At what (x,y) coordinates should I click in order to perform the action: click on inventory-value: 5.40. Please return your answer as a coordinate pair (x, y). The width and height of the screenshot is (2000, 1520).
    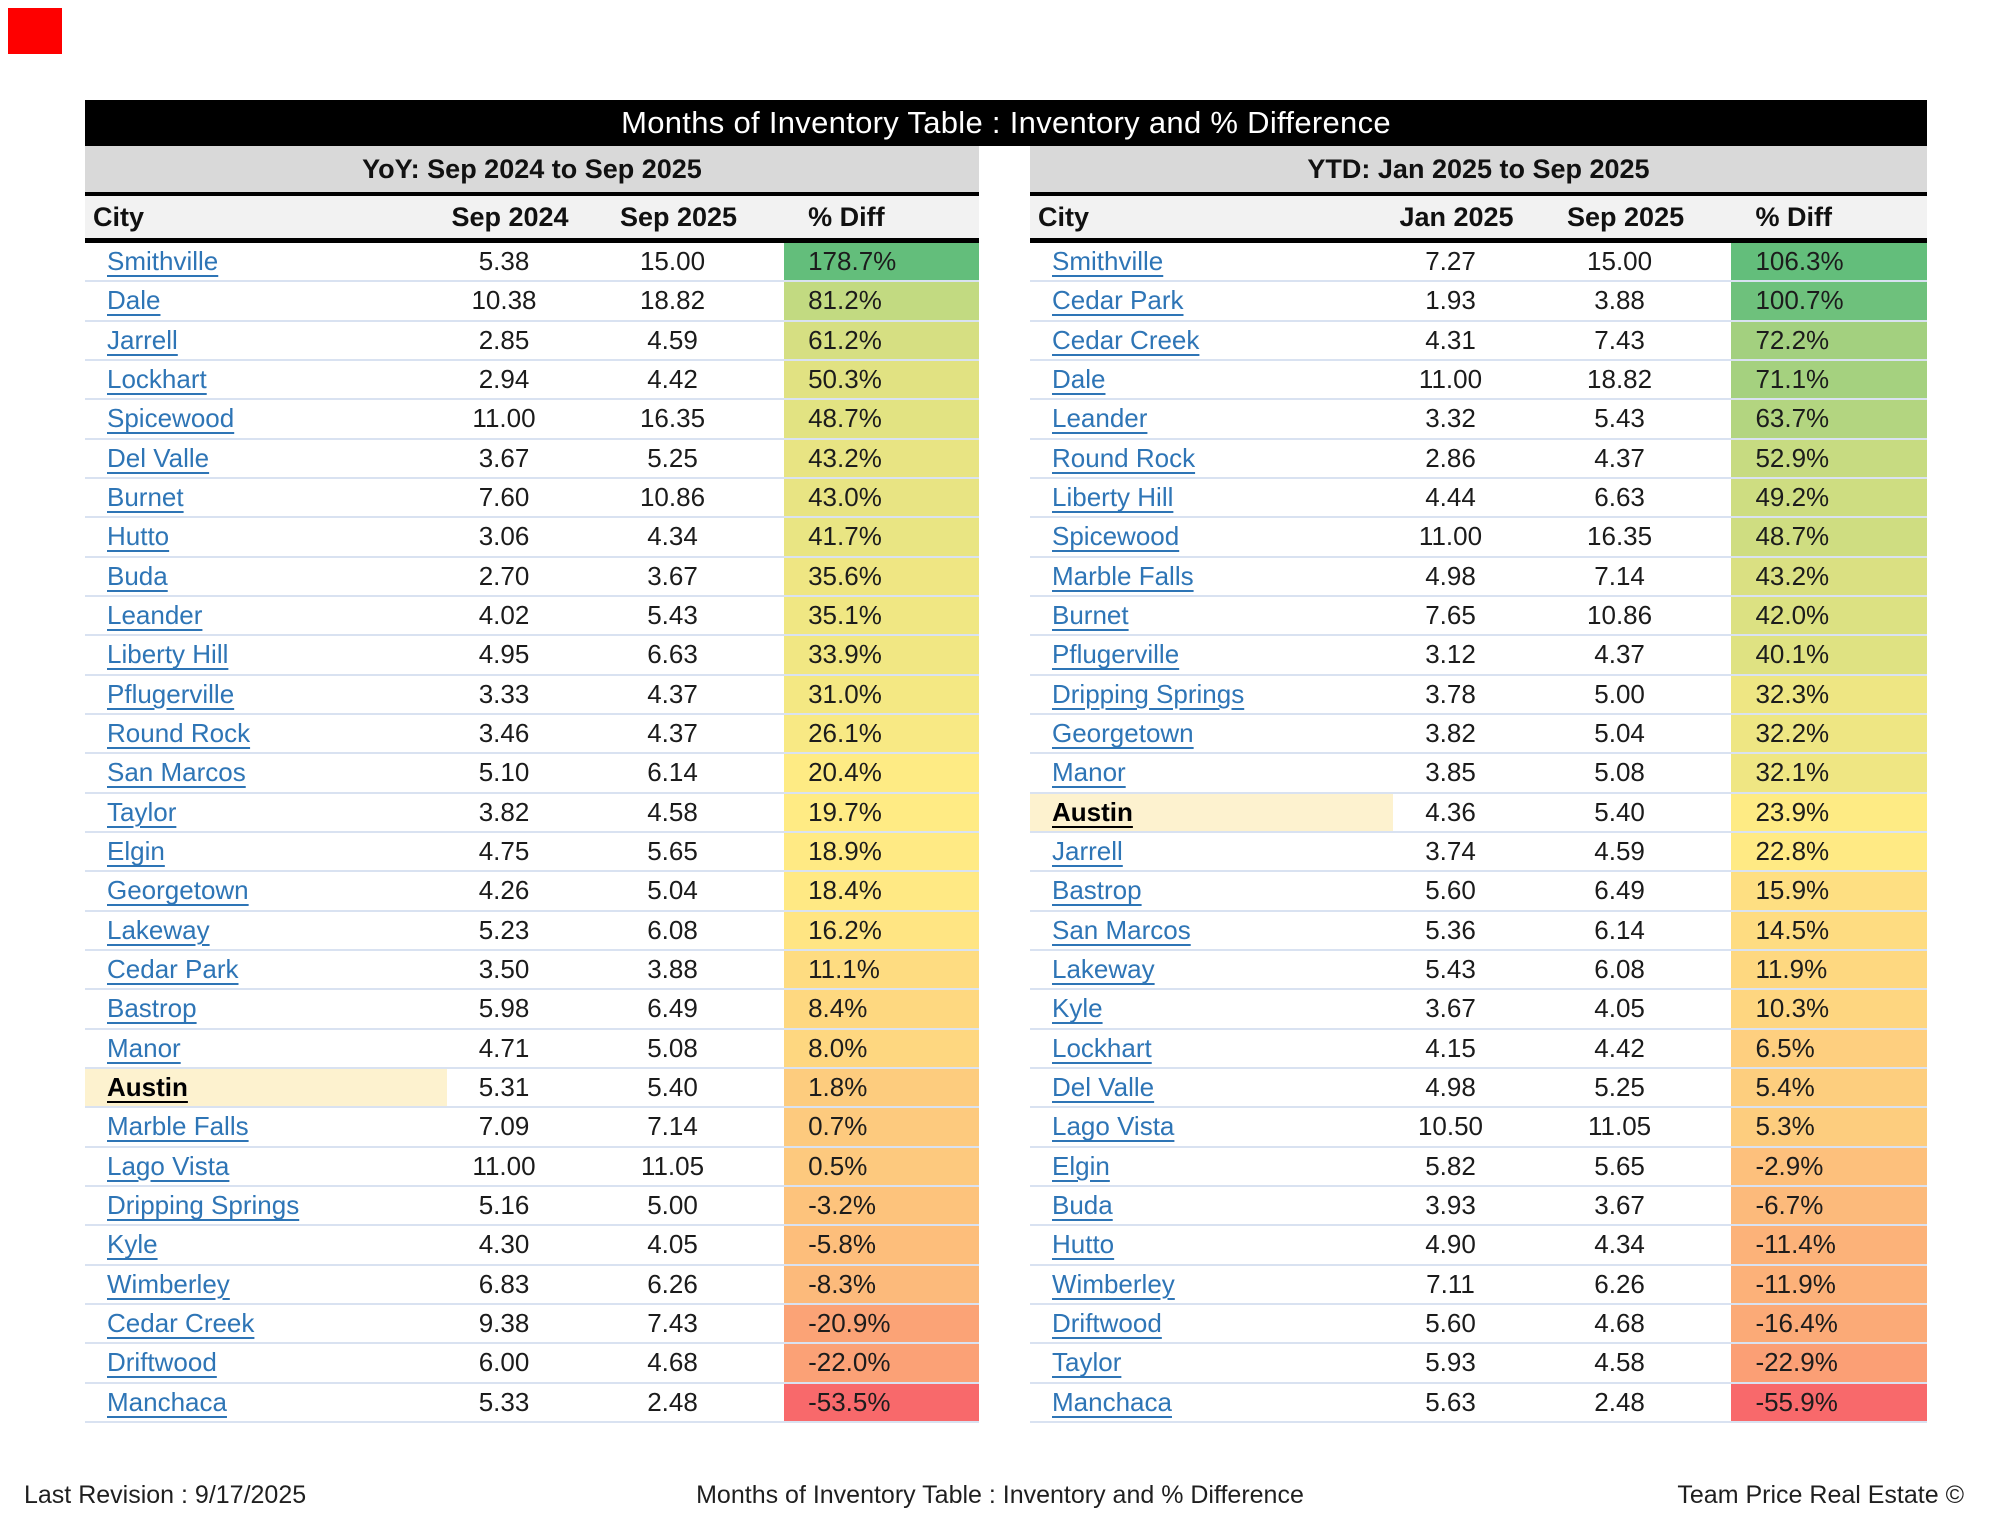
    Looking at the image, I should click on (1619, 811).